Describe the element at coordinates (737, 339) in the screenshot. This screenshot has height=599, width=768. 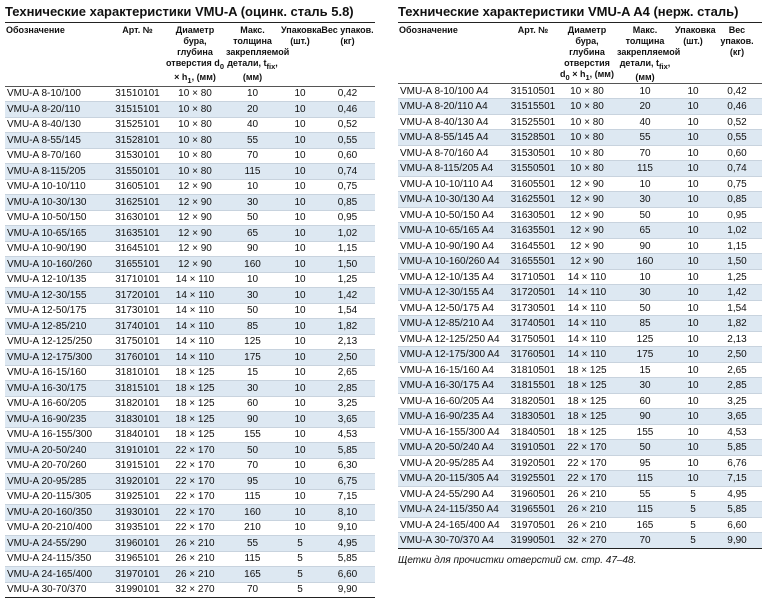
I see `cell: 2,13` at that location.